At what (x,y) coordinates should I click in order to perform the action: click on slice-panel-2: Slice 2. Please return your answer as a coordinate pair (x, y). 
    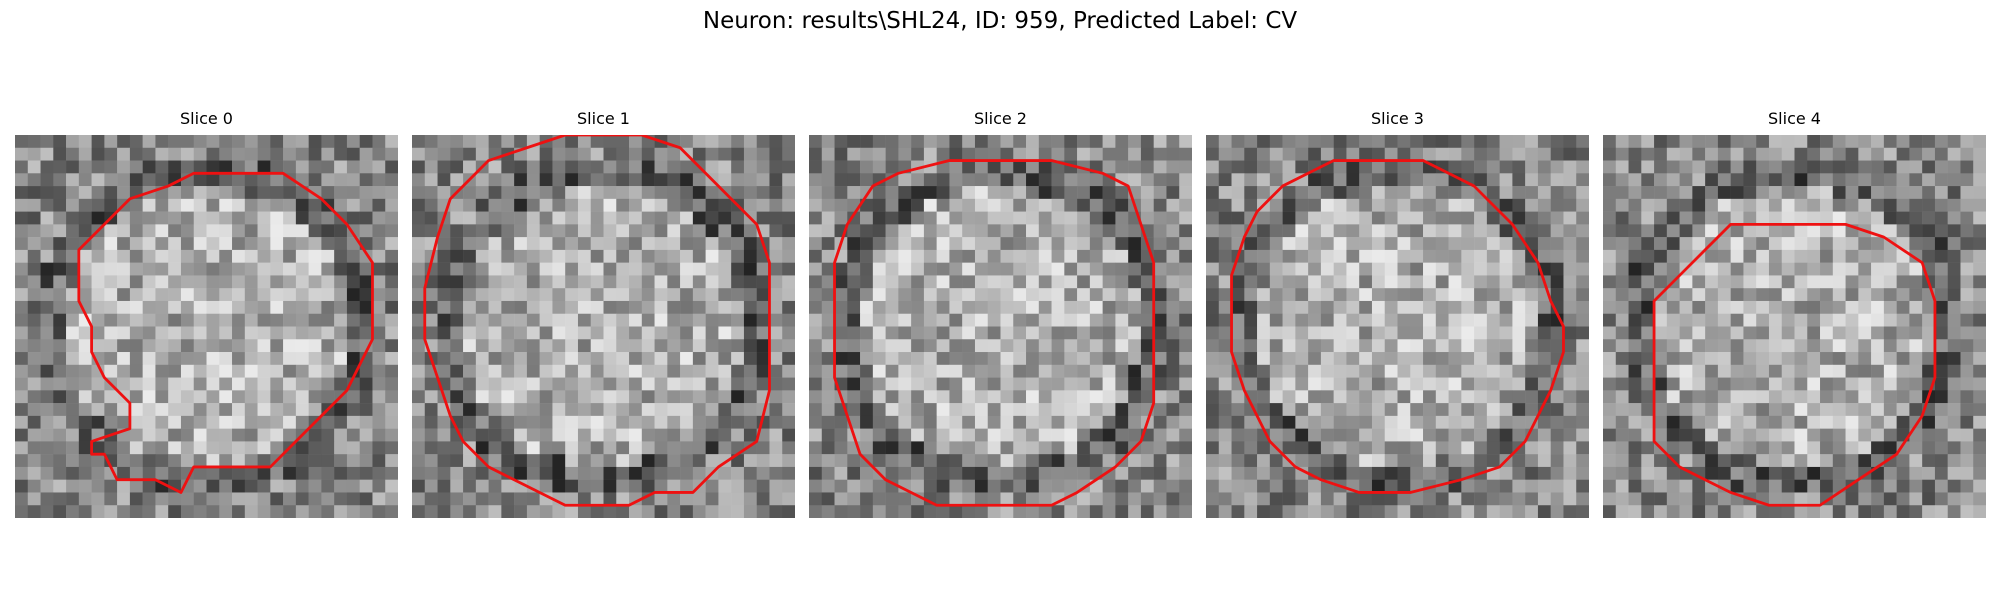
    Looking at the image, I should click on (1000, 313).